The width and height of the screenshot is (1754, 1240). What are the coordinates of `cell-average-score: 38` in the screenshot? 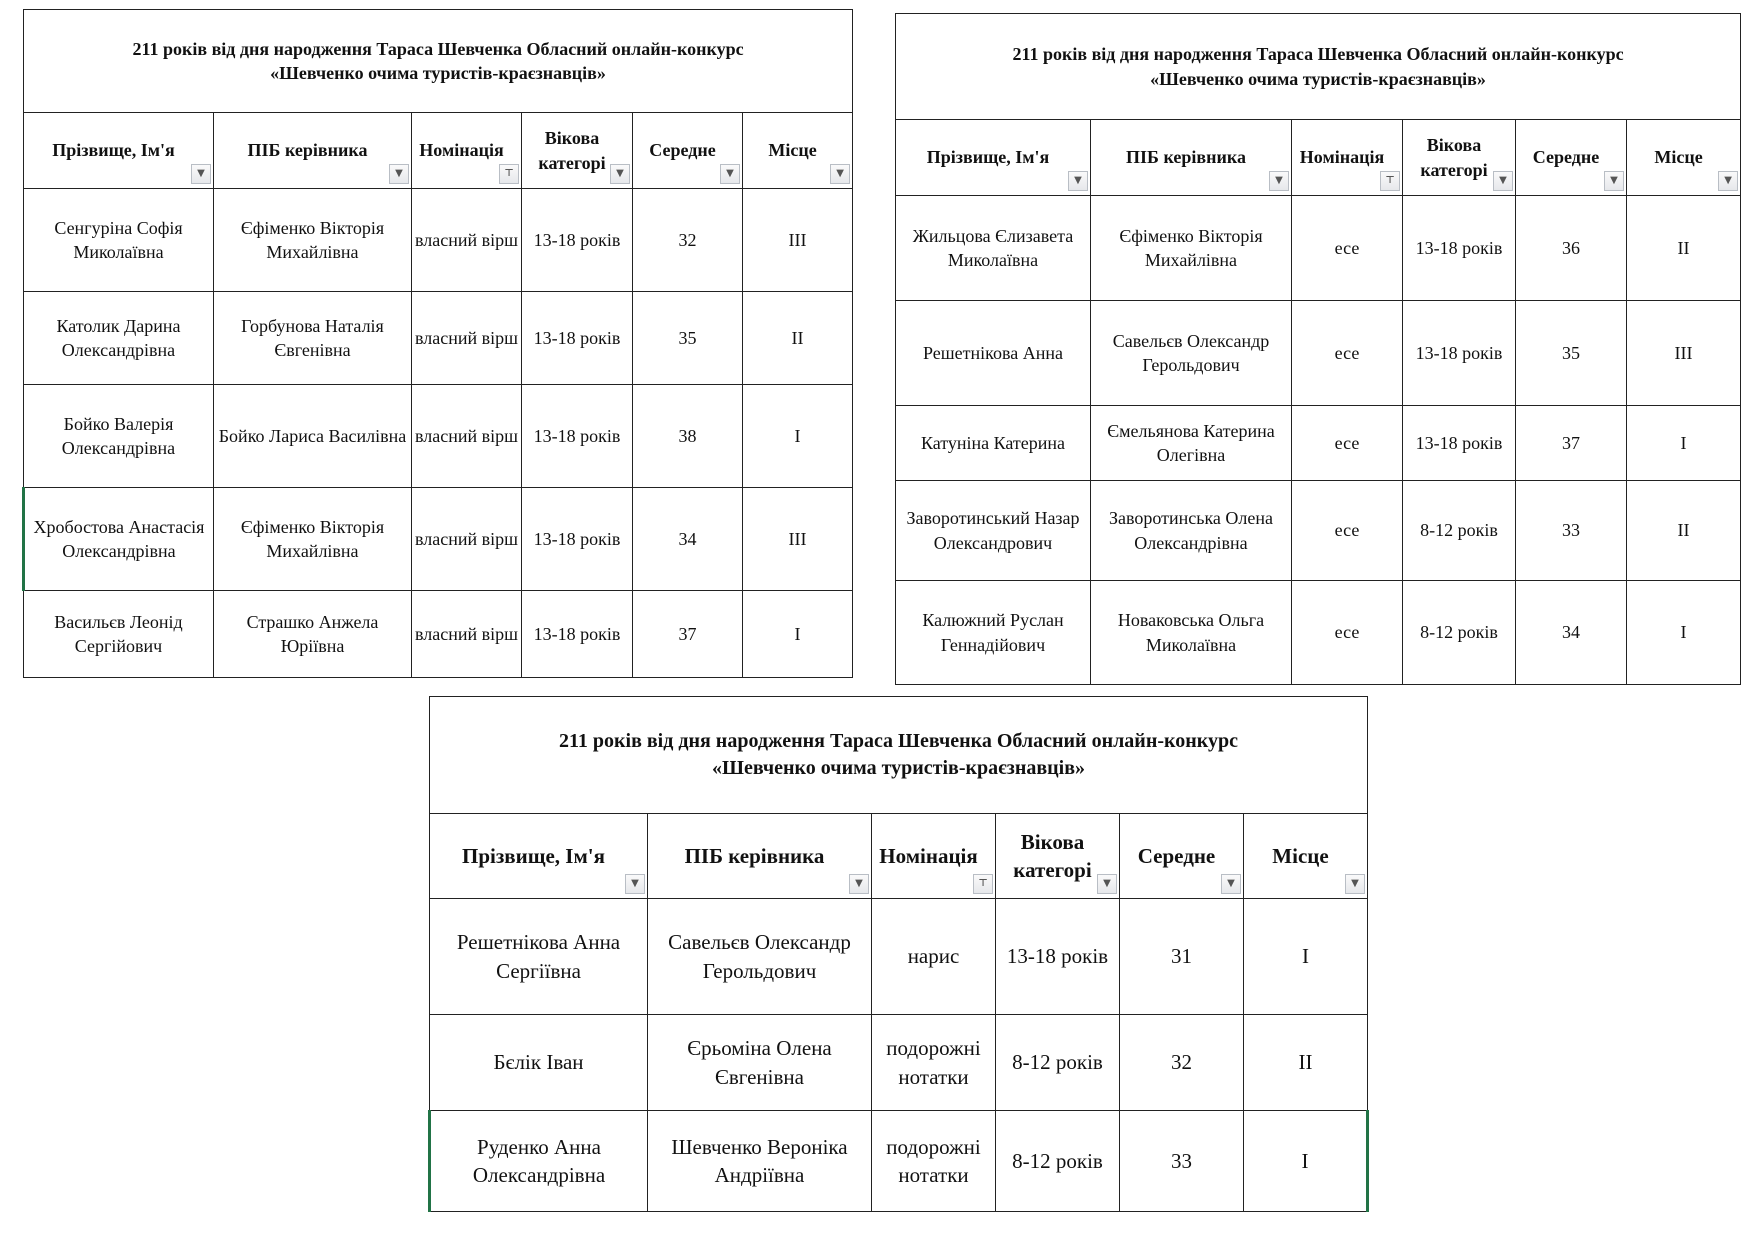 It's located at (687, 436).